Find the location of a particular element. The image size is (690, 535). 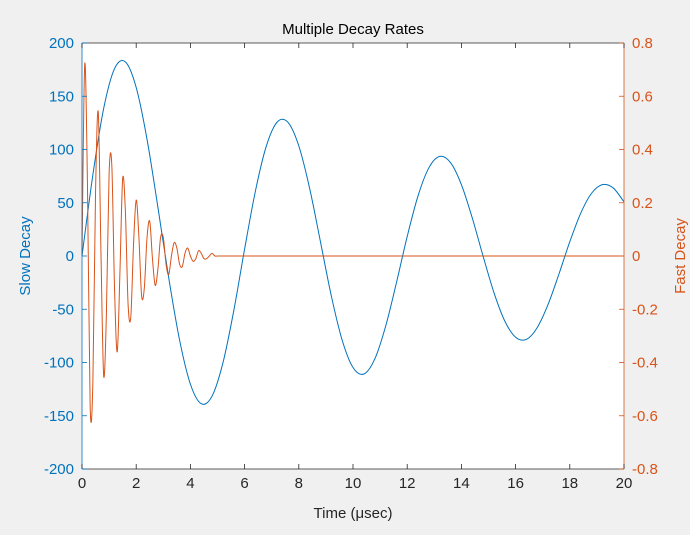

x-tick-label: 6 is located at coordinates (244, 483).